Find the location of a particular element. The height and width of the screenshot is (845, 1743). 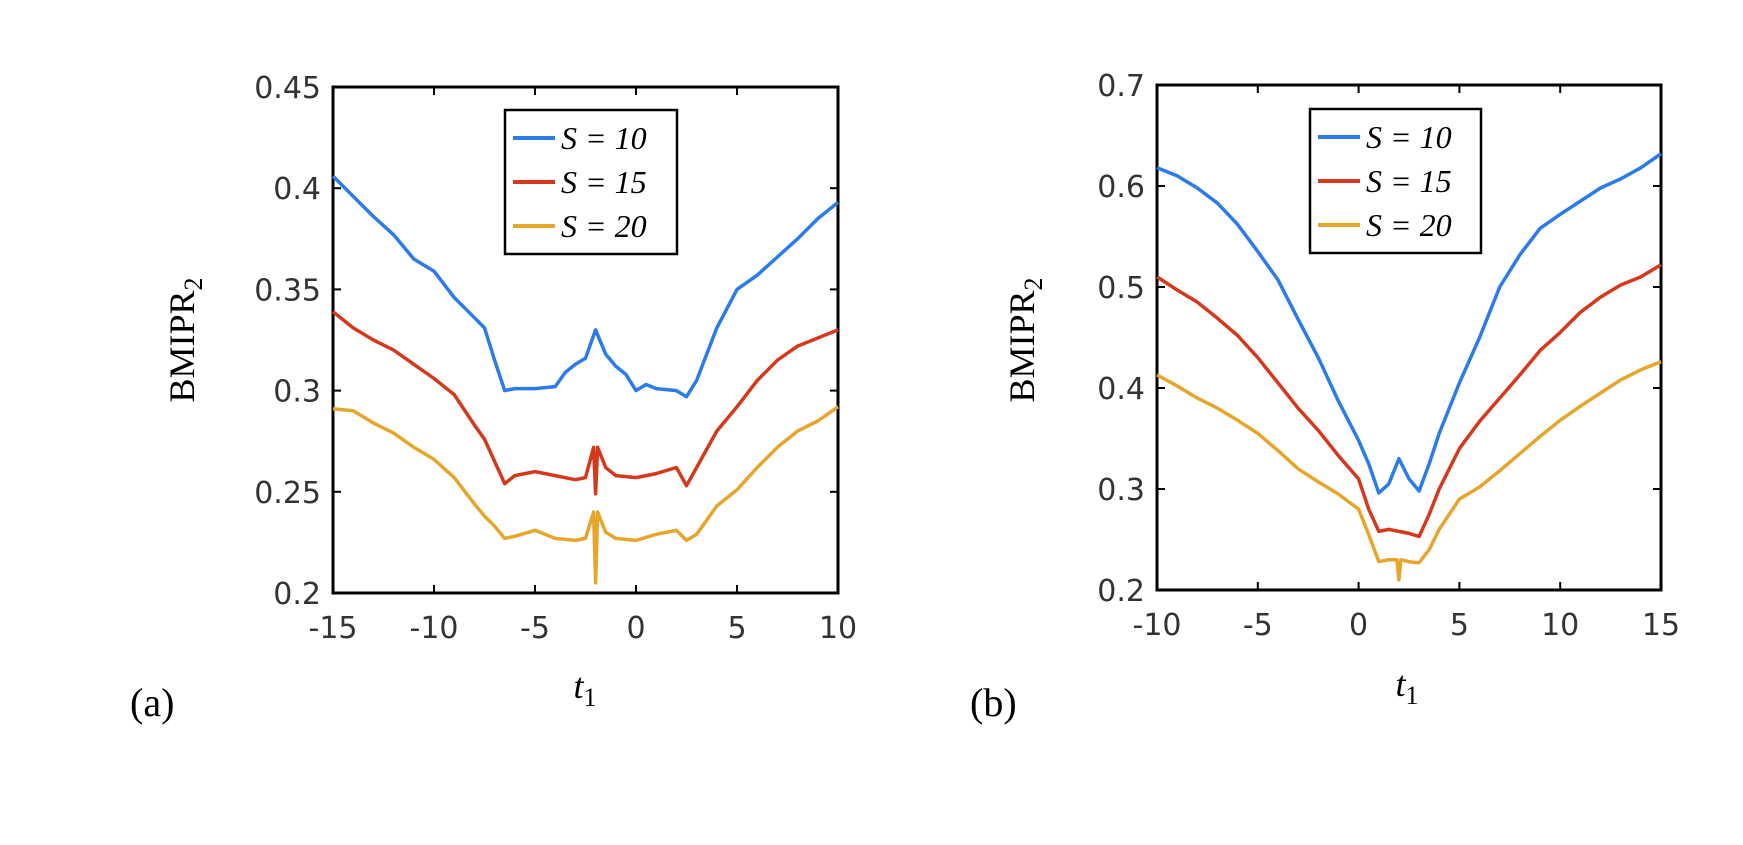

panel-b-legend-label-3: S = 20 is located at coordinates (1409, 225).